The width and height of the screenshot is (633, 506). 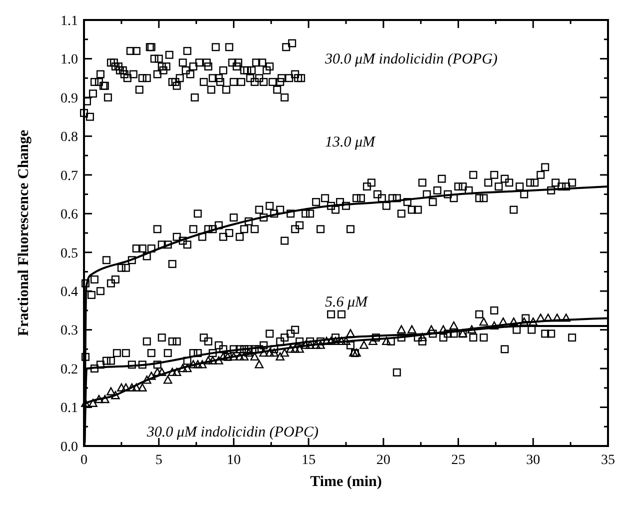 I want to click on annotation: 13.0 μM, so click(x=351, y=142).